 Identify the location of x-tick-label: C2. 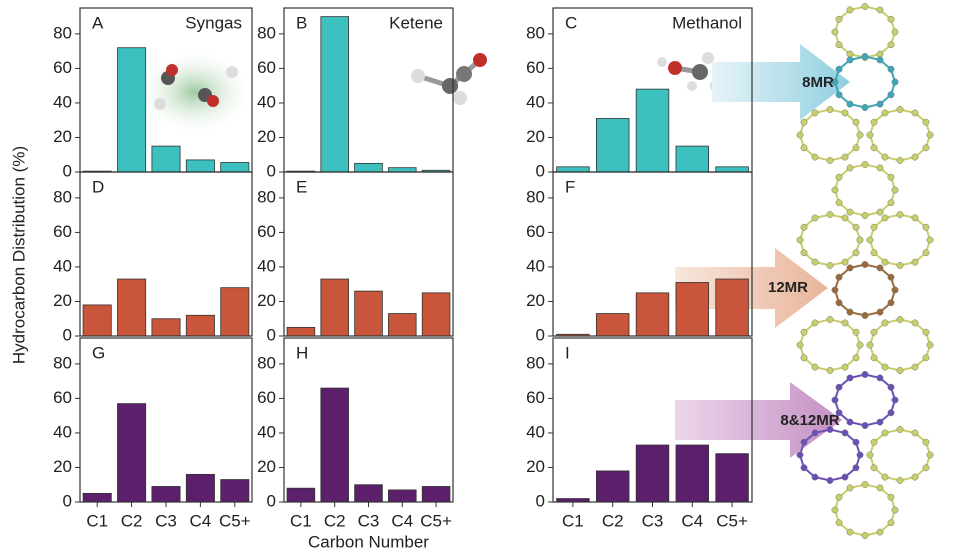
(132, 520).